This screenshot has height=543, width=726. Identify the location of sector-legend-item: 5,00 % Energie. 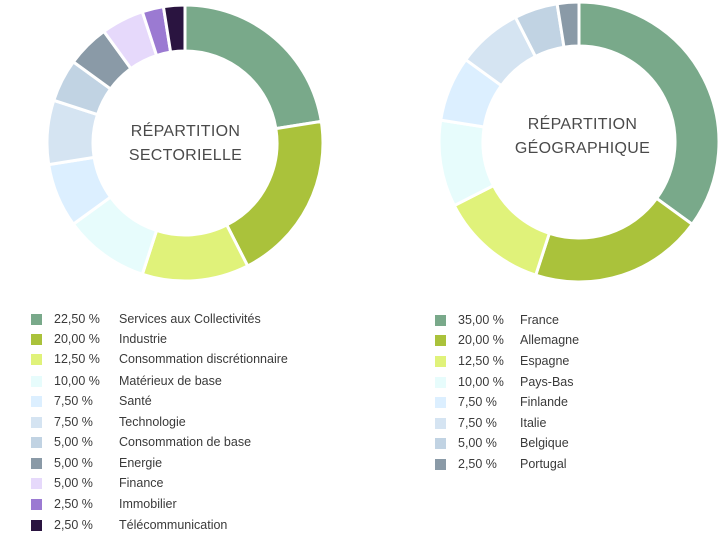
(96, 463).